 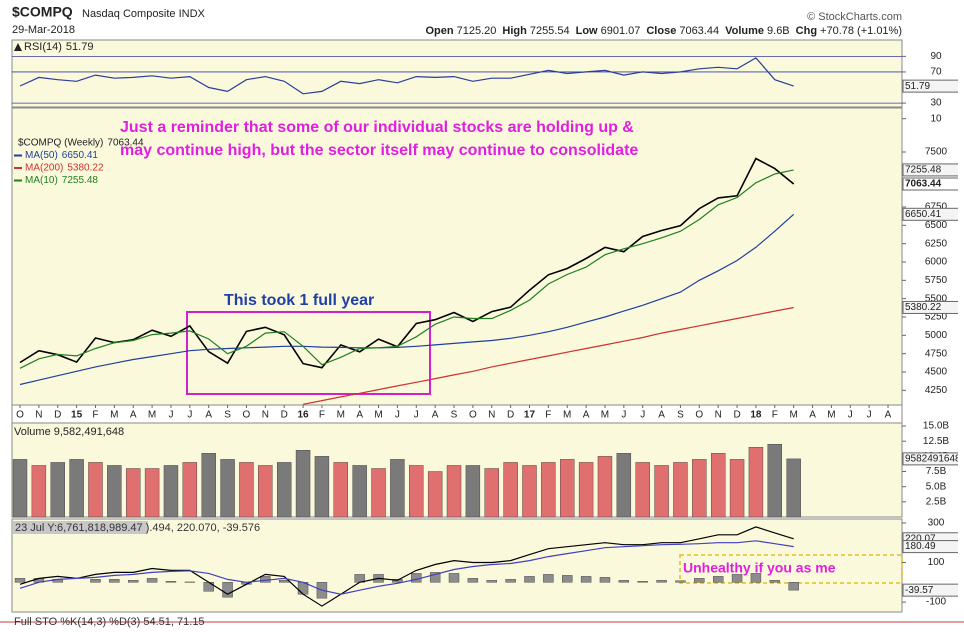 I want to click on y-tick-label: 7500, so click(x=936, y=152).